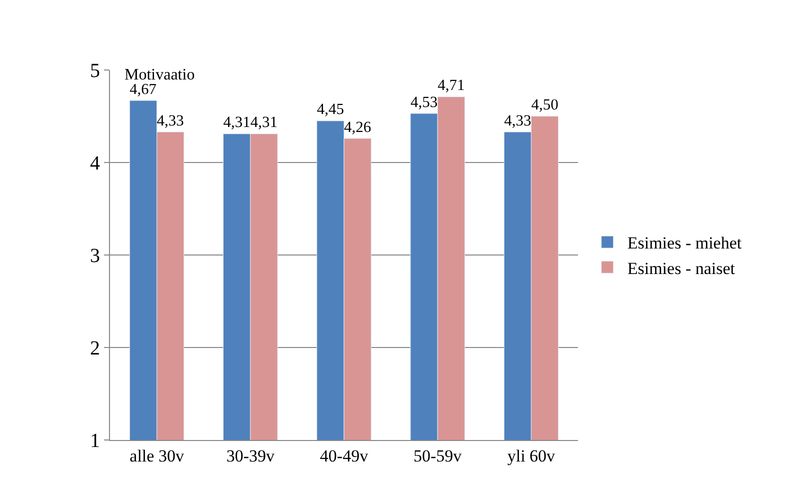  What do you see at coordinates (157, 456) in the screenshot?
I see `x-tick-label: alle 30v` at bounding box center [157, 456].